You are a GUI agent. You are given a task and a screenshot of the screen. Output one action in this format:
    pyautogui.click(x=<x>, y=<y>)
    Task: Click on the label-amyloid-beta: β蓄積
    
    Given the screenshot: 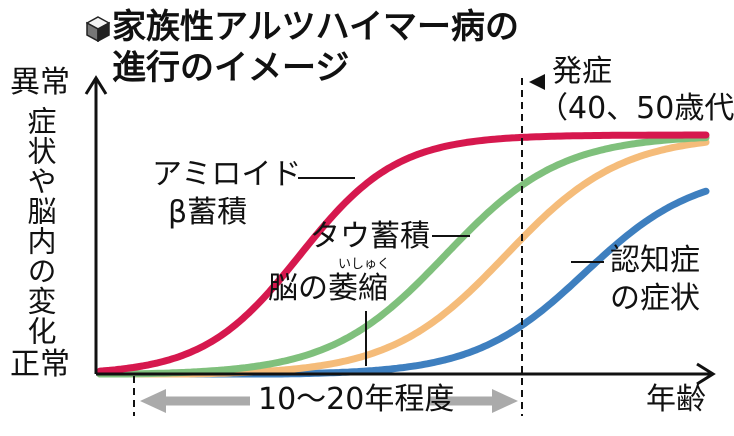 What is the action you would take?
    pyautogui.click(x=208, y=212)
    